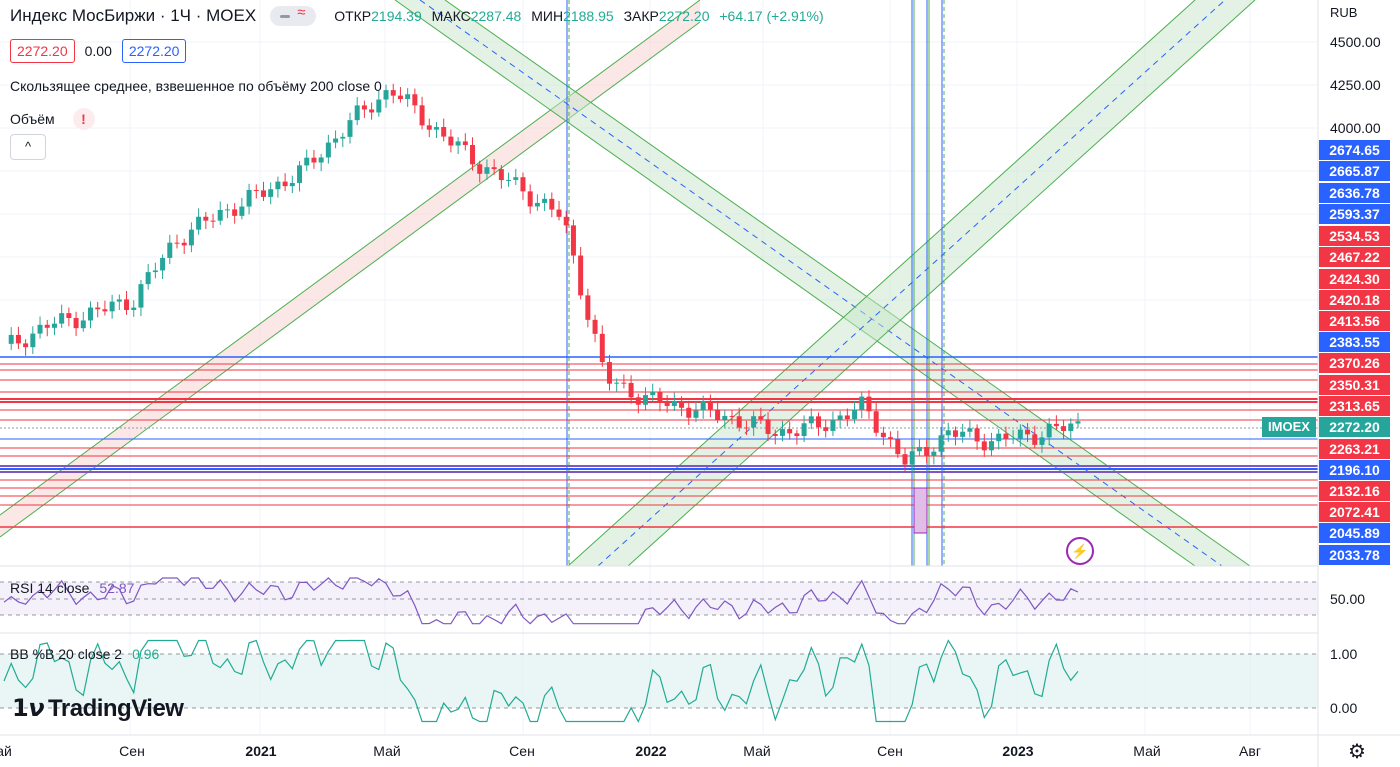  What do you see at coordinates (1354, 491) in the screenshot?
I see `price-label: 2132.16` at bounding box center [1354, 491].